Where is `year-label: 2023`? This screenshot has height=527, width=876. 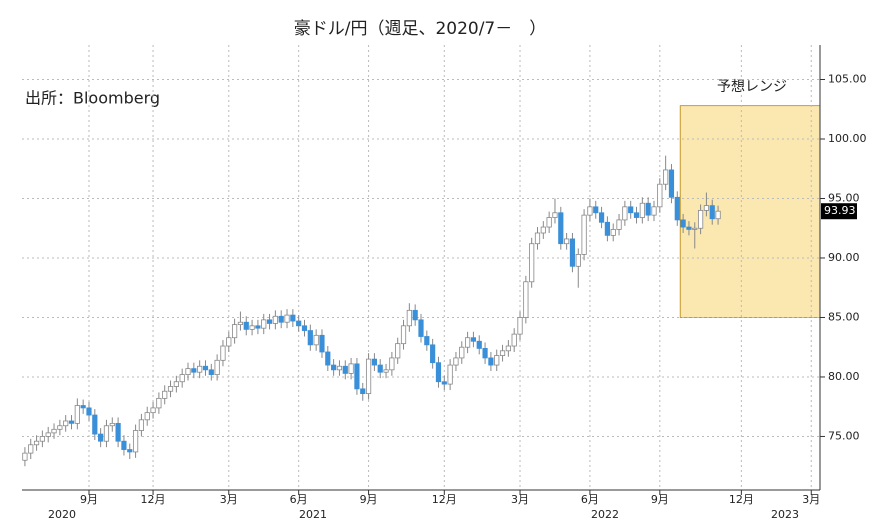 year-label: 2023 is located at coordinates (785, 514).